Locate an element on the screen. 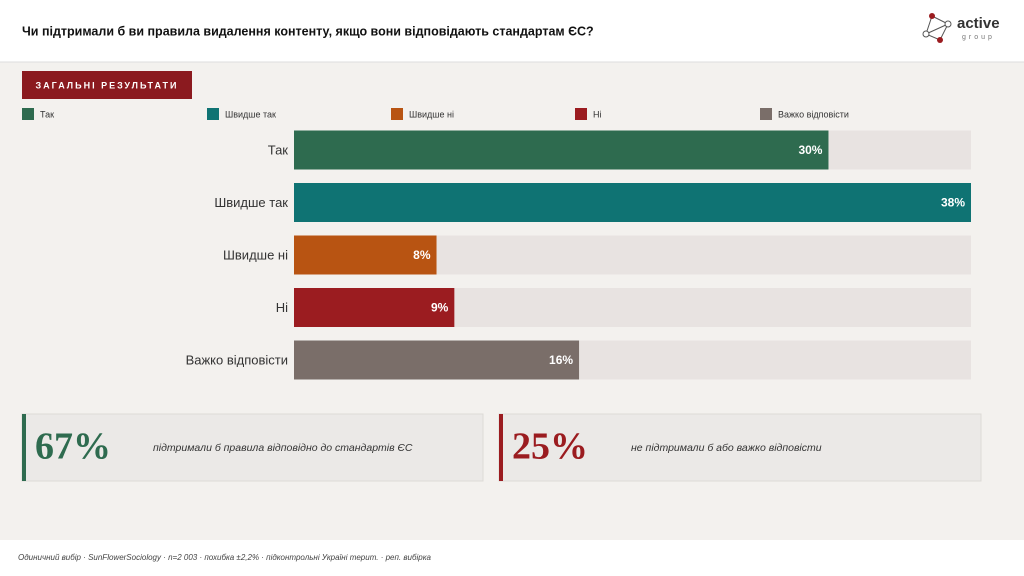 Image resolution: width=1024 pixels, height=576 pixels. legend-label: Так is located at coordinates (47, 114).